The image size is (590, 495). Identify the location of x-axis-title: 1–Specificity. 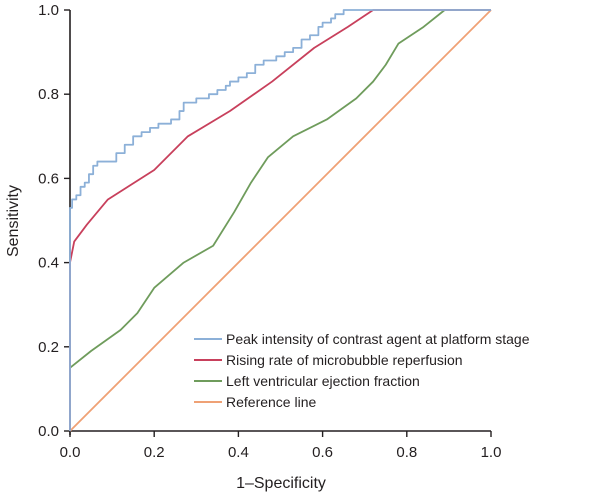
(281, 483).